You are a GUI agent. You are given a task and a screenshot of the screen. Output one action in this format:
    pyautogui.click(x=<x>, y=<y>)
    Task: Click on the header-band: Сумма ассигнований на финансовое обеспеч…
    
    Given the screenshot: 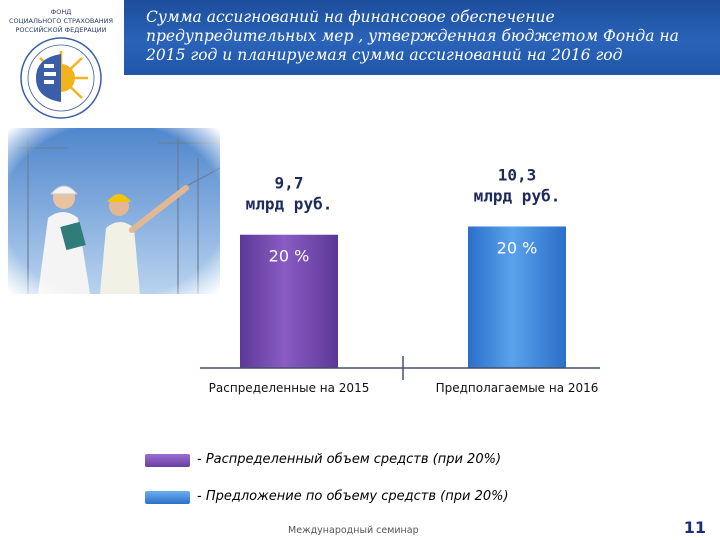 What is the action you would take?
    pyautogui.click(x=422, y=37)
    